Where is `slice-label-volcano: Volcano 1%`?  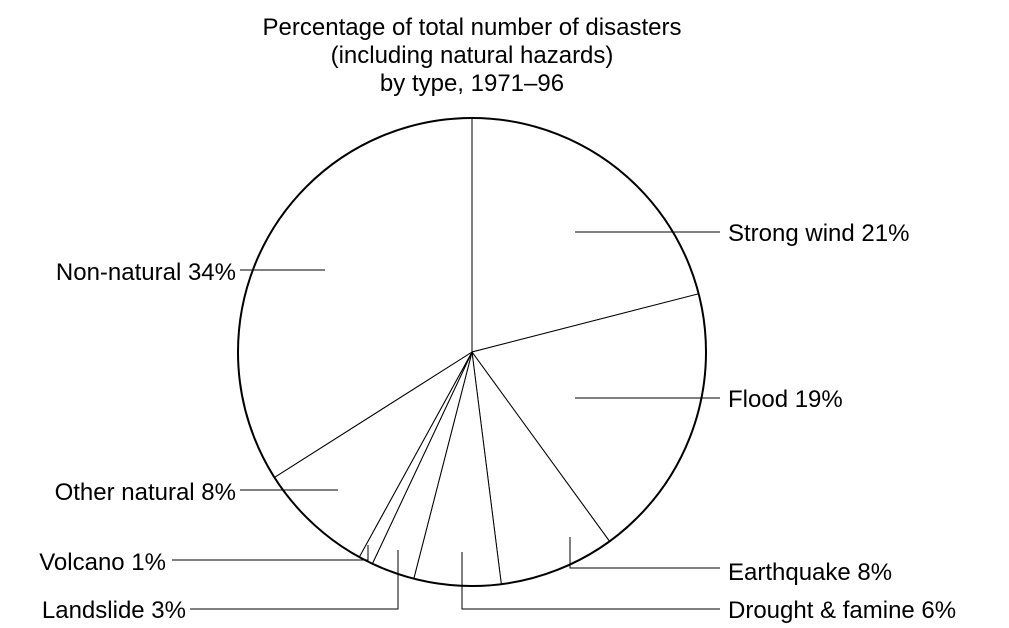
slice-label-volcano: Volcano 1% is located at coordinates (102, 562).